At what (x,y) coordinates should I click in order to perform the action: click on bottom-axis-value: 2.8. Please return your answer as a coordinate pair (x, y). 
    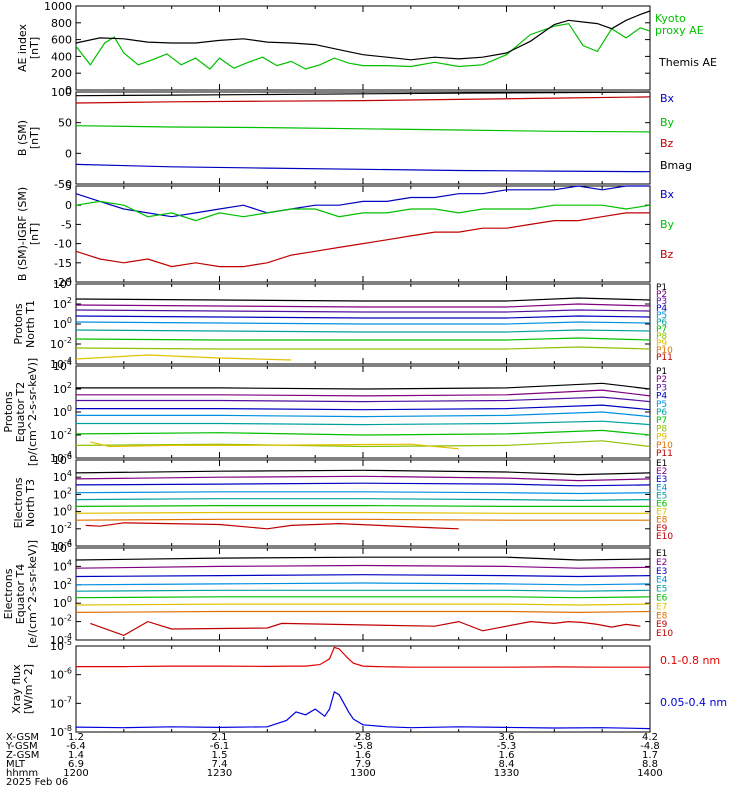
    Looking at the image, I should click on (363, 737).